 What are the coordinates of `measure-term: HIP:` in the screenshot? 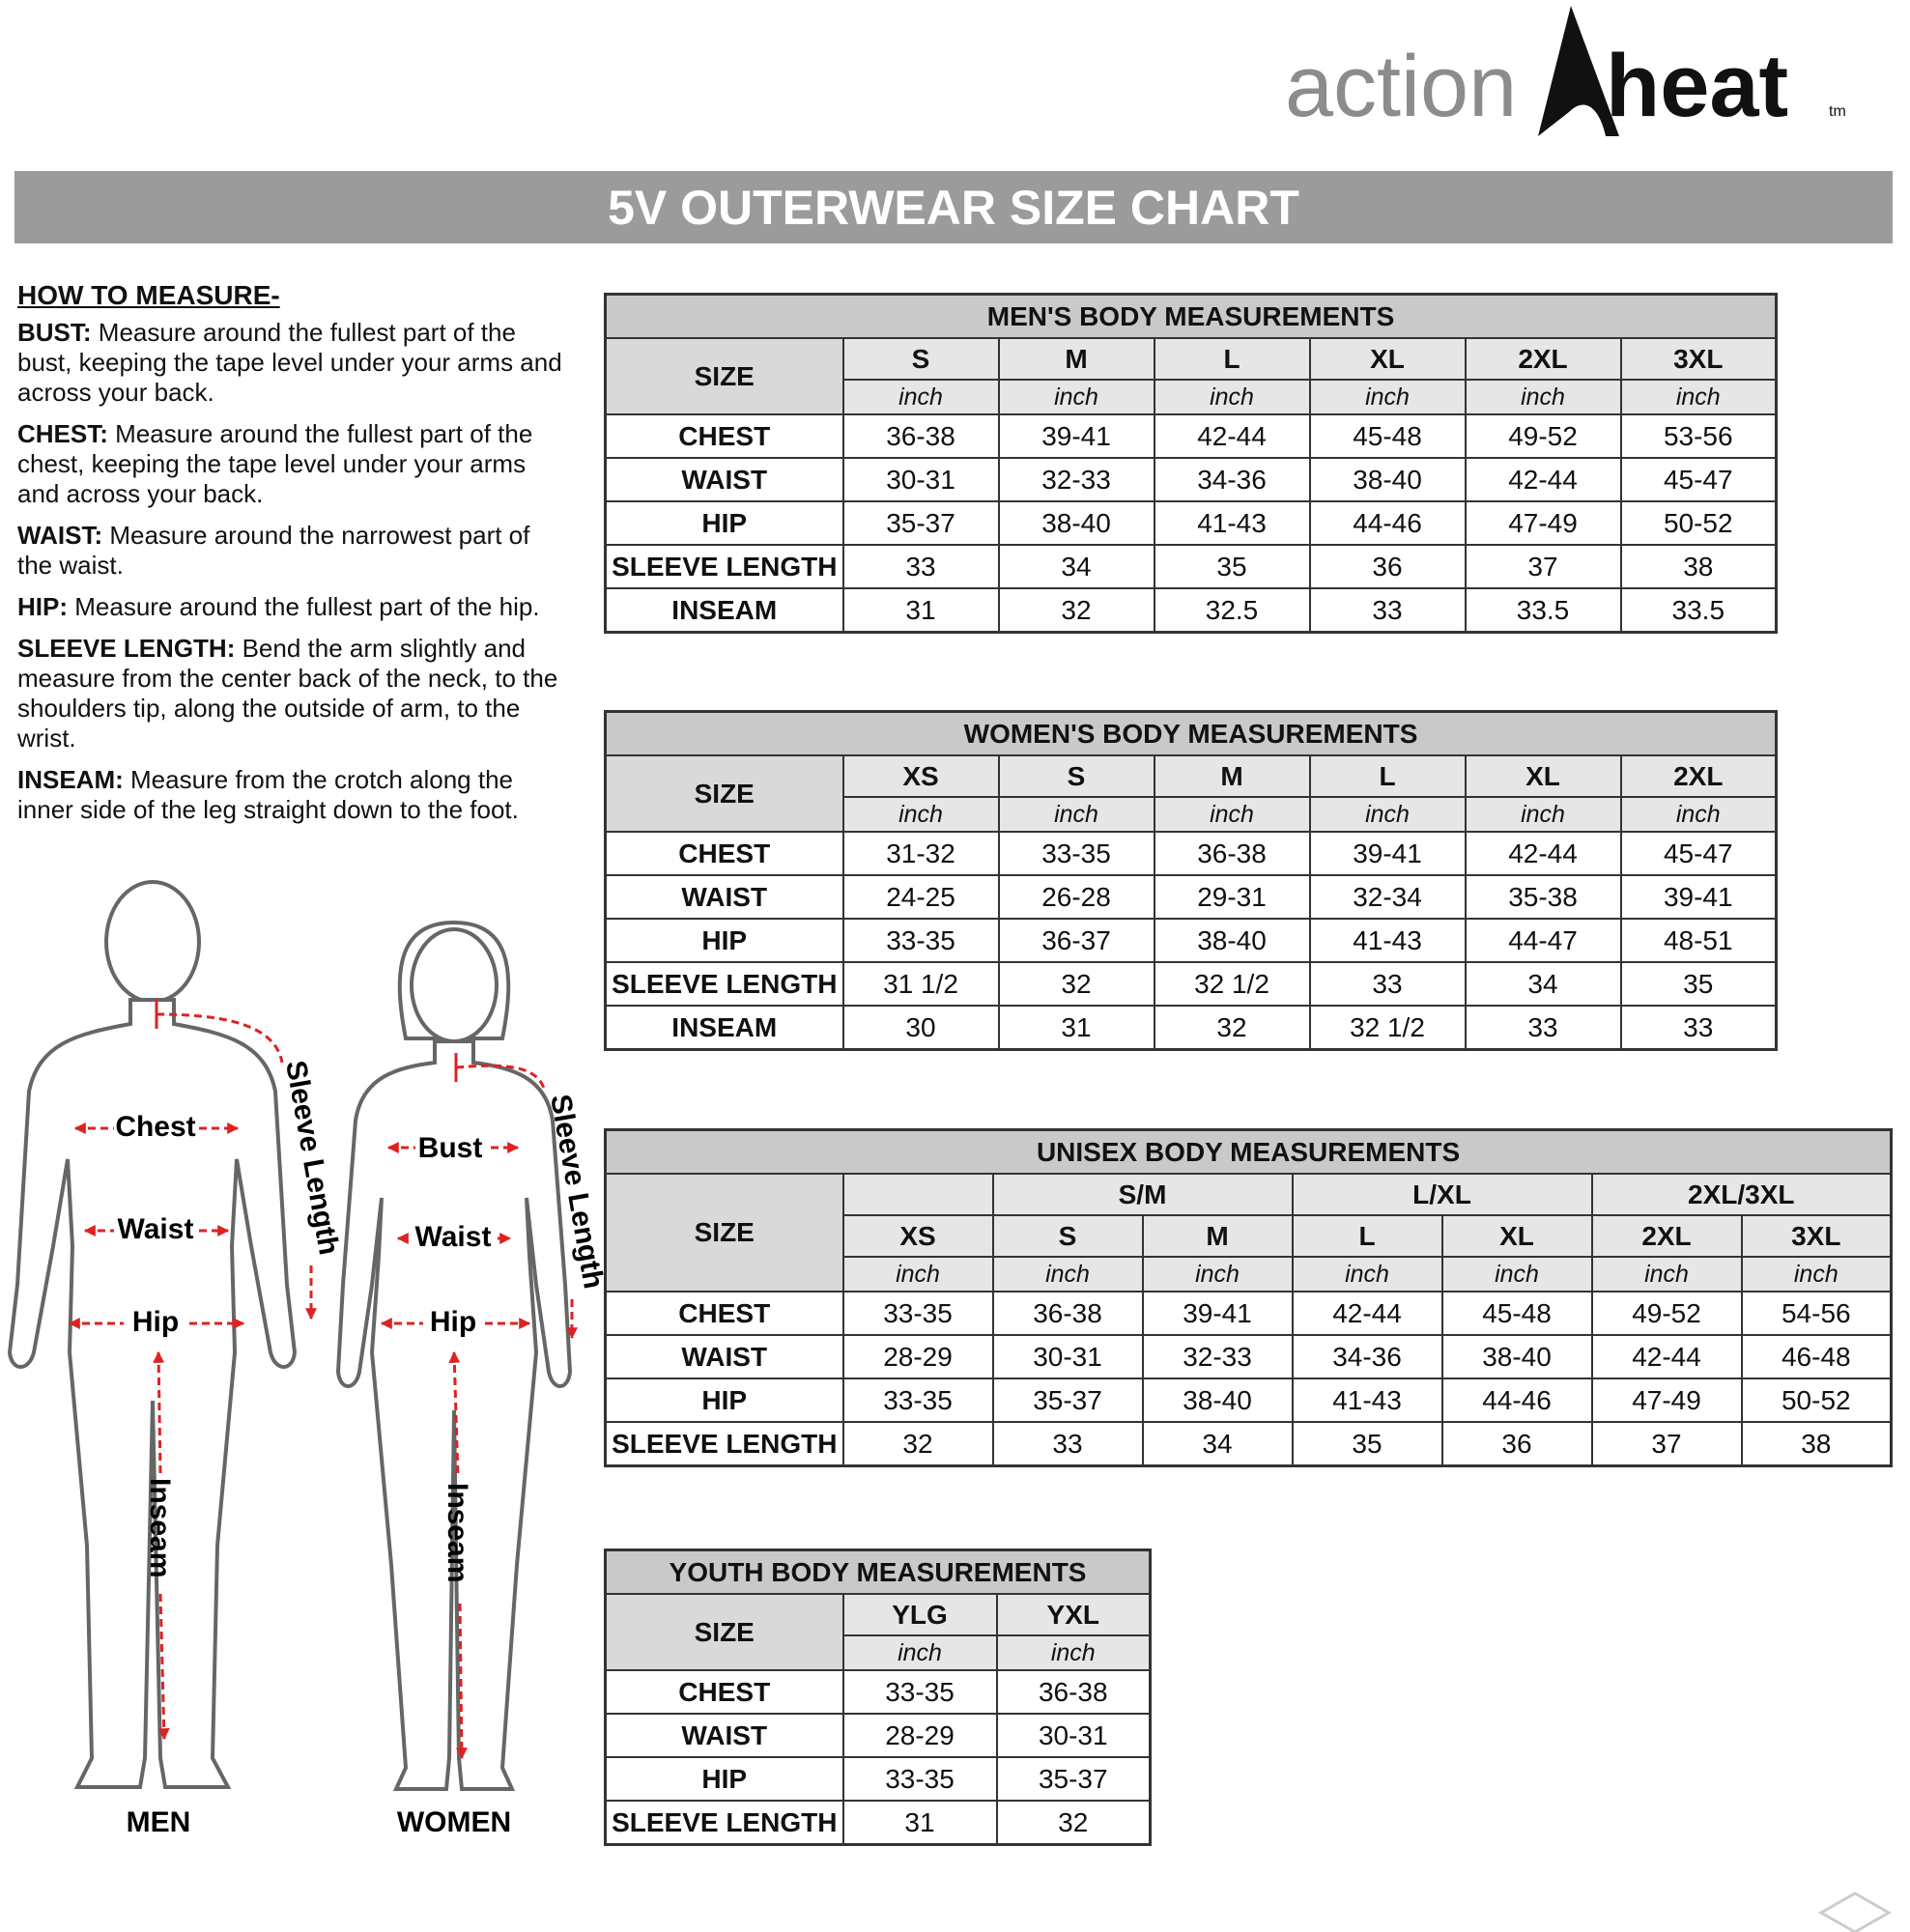 It's located at (43, 606).